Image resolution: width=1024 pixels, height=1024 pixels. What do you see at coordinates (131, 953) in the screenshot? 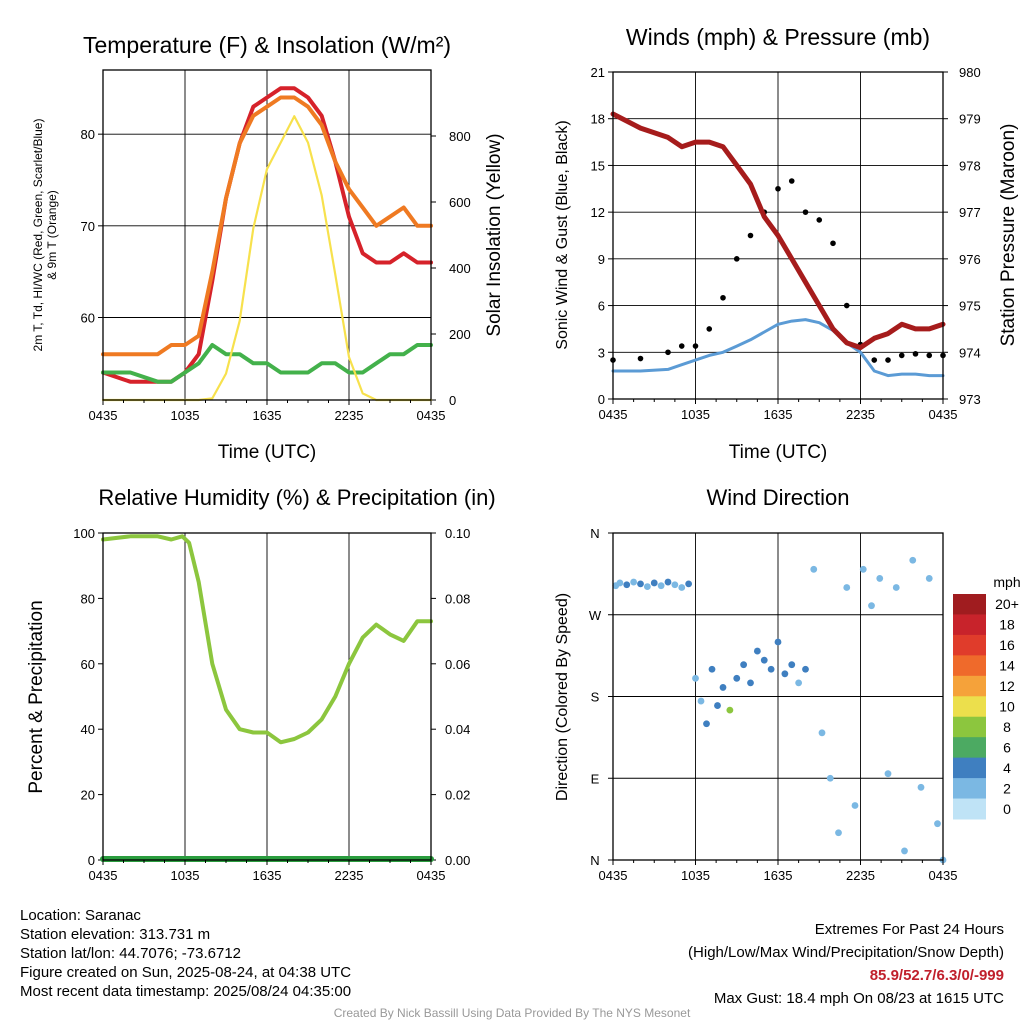
I see `station-latlon: Station lat/lon: 44.7076; -73.6712` at bounding box center [131, 953].